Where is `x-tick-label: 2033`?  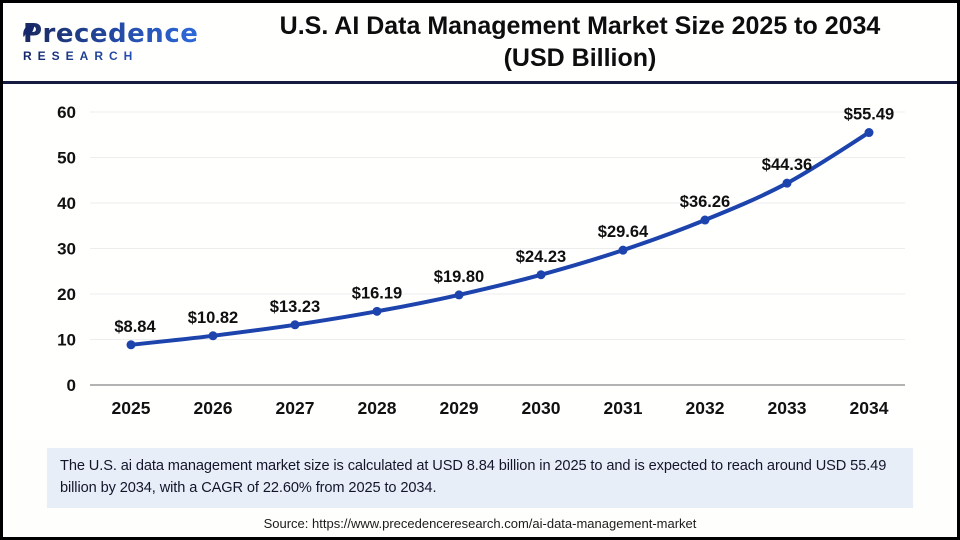
x-tick-label: 2033 is located at coordinates (787, 408).